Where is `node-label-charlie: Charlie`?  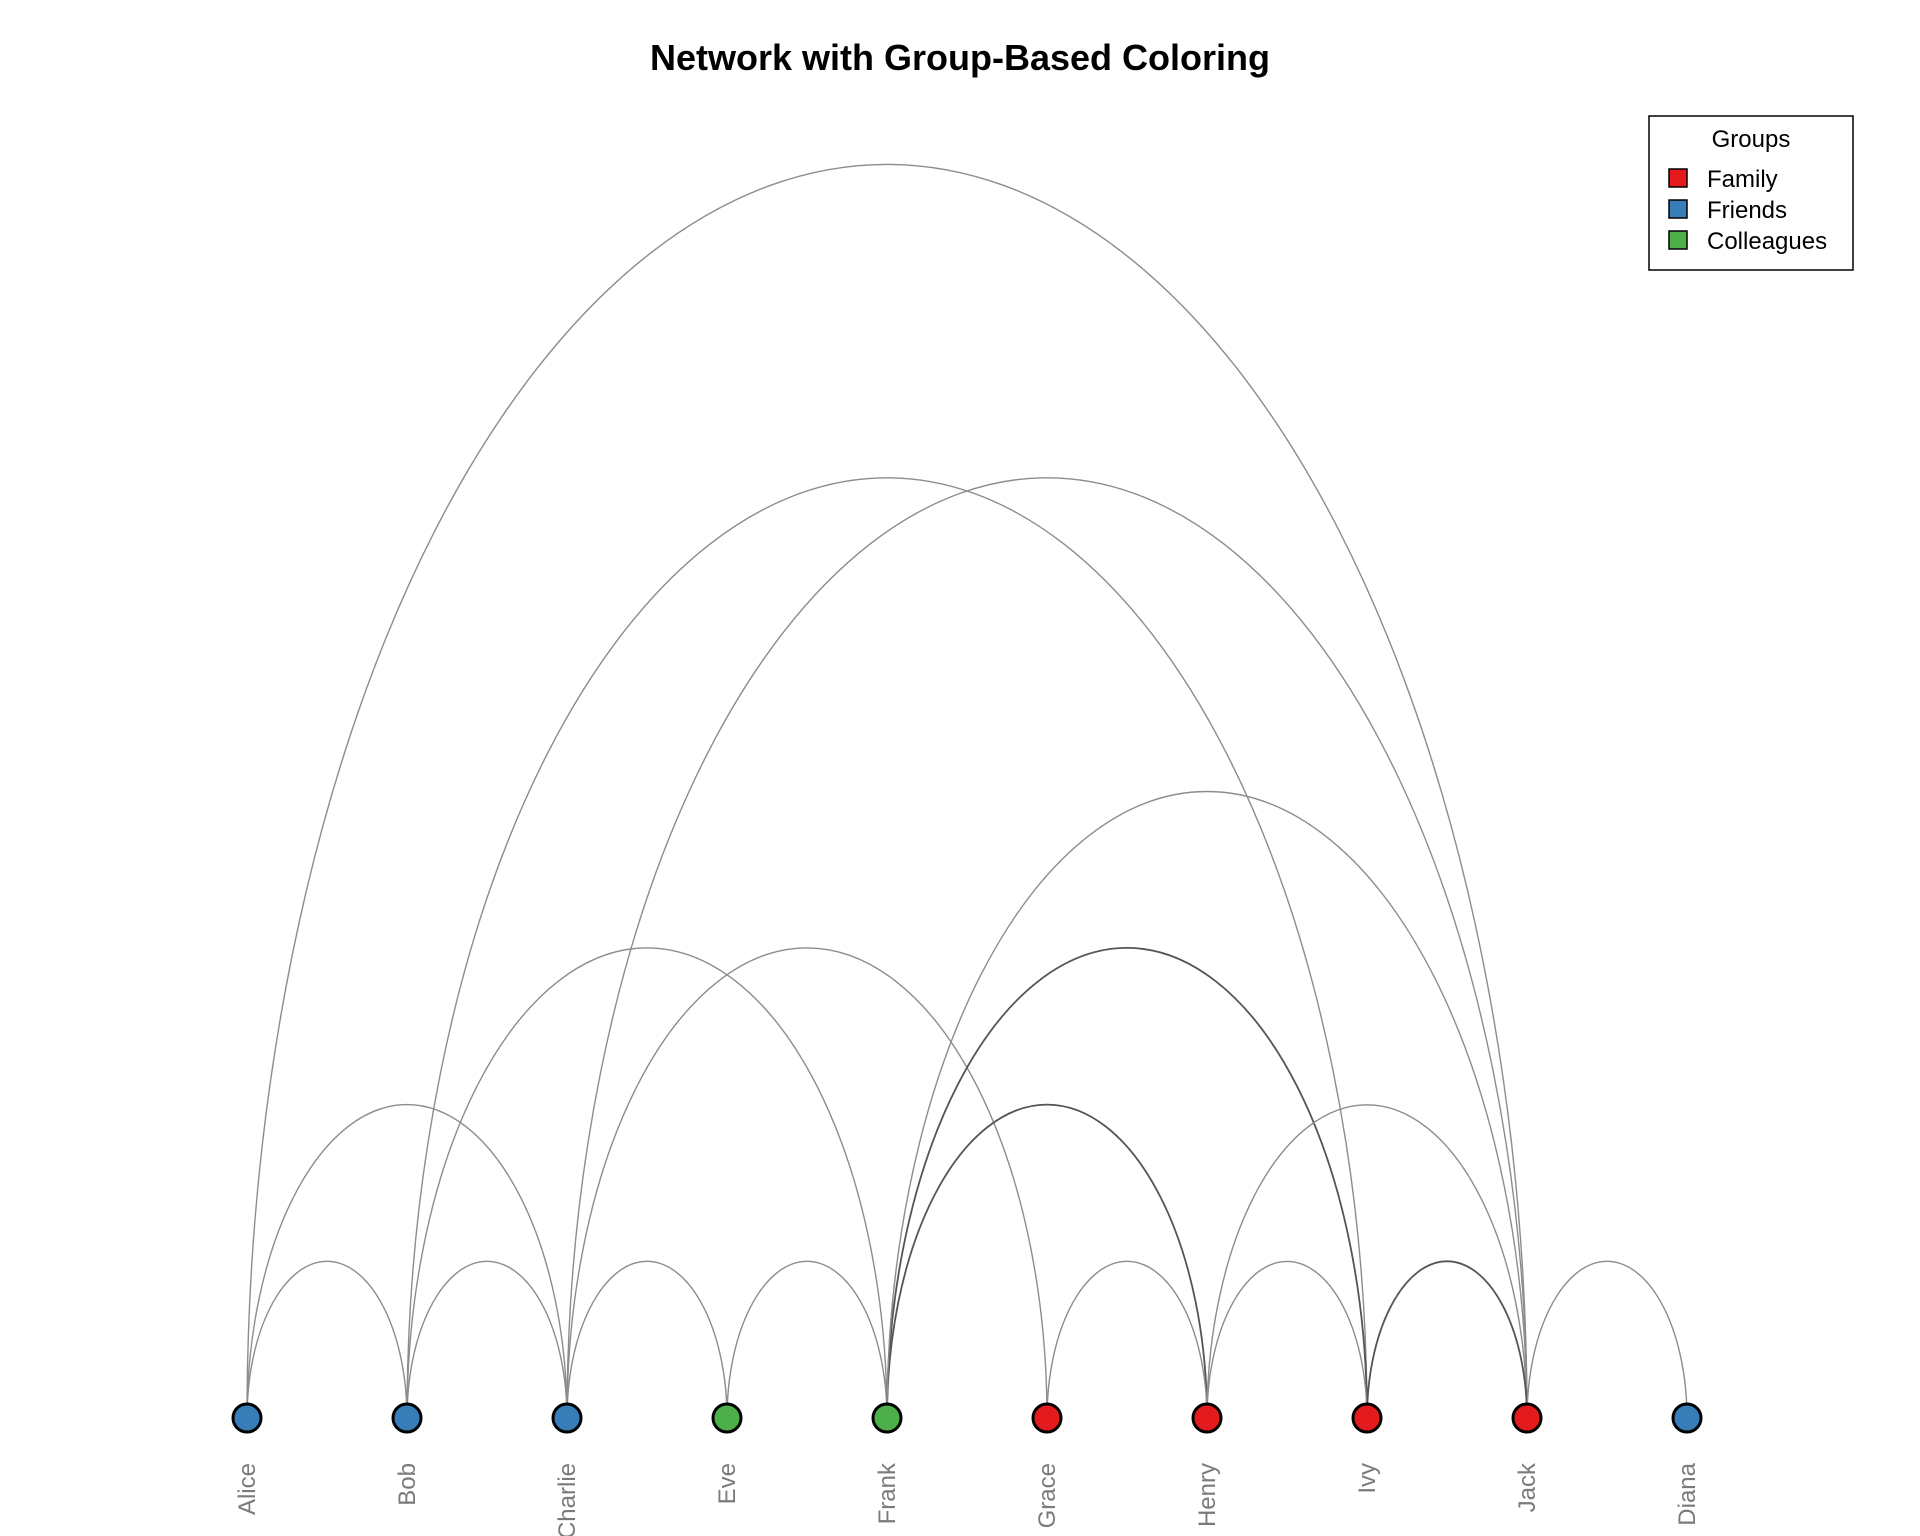 node-label-charlie: Charlie is located at coordinates (567, 1499).